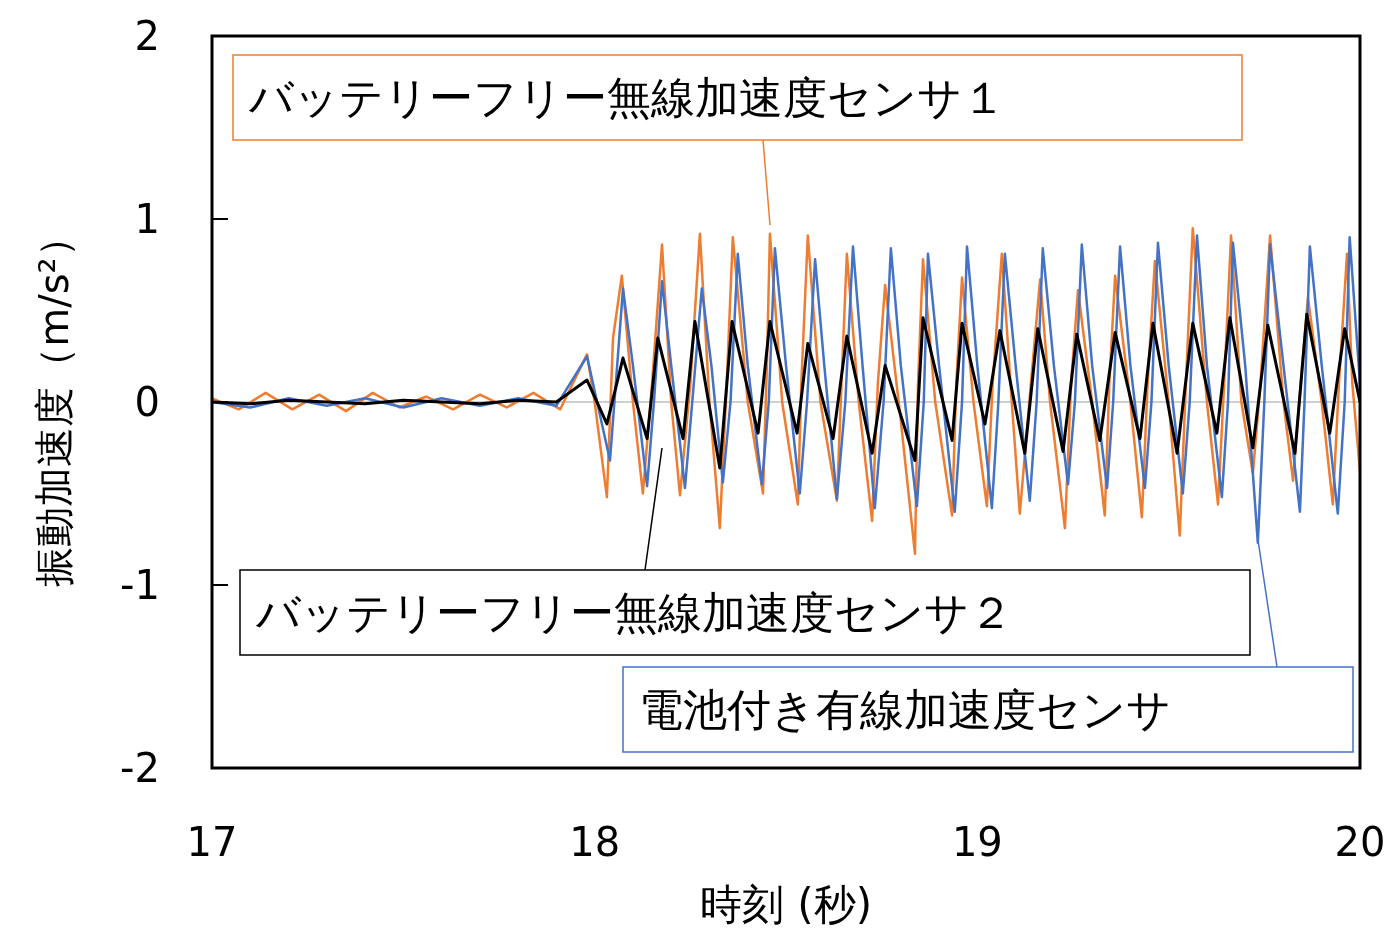 The height and width of the screenshot is (943, 1393). Describe the element at coordinates (977, 842) in the screenshot. I see `x-tick-label: 19` at that location.